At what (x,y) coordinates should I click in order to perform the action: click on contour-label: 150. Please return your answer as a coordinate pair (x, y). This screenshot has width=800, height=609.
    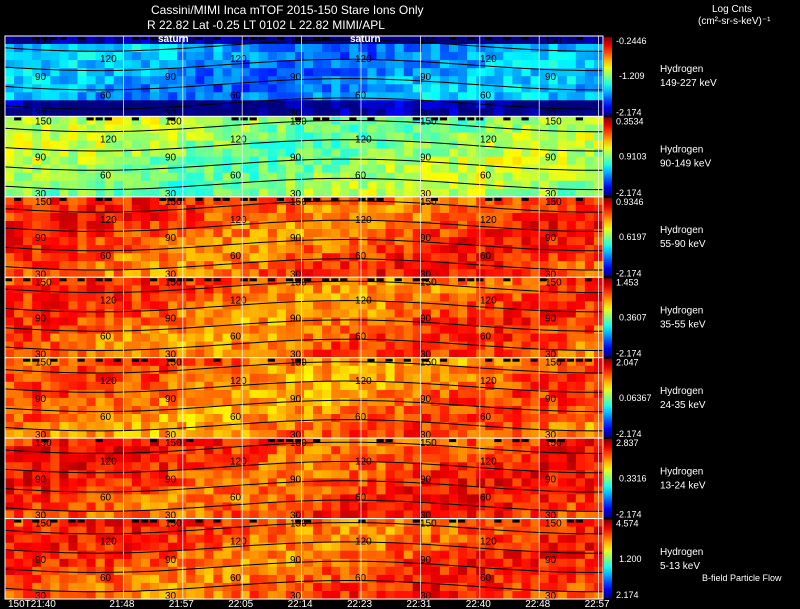
    Looking at the image, I should click on (298, 202).